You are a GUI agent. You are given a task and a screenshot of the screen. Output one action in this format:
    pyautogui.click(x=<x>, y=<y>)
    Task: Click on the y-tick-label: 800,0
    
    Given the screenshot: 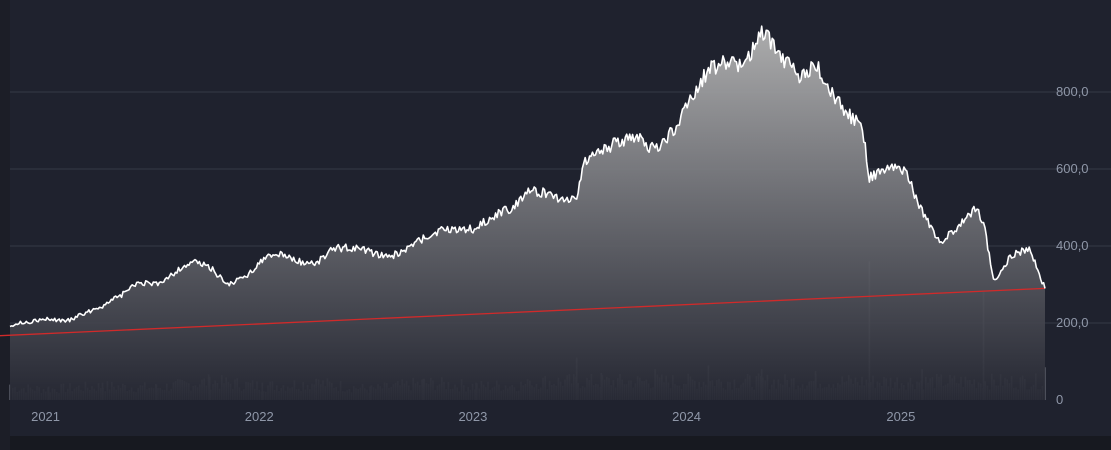 What is the action you would take?
    pyautogui.click(x=1072, y=91)
    